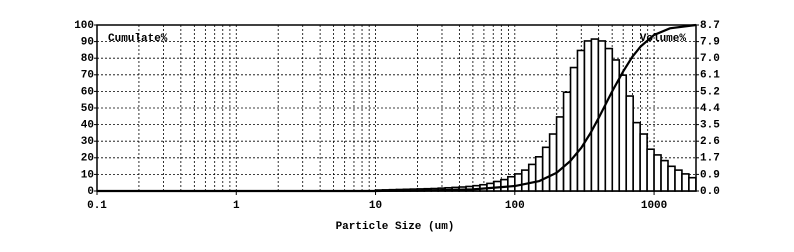 Image resolution: width=794 pixels, height=252 pixels. Describe the element at coordinates (654, 206) in the screenshot. I see `x-tick-label: 1000` at that location.